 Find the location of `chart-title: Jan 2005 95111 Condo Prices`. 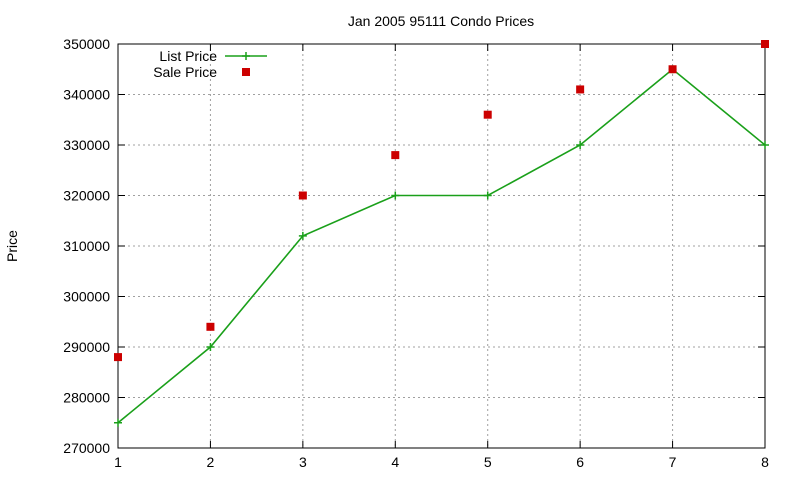

chart-title: Jan 2005 95111 Condo Prices is located at coordinates (441, 21).